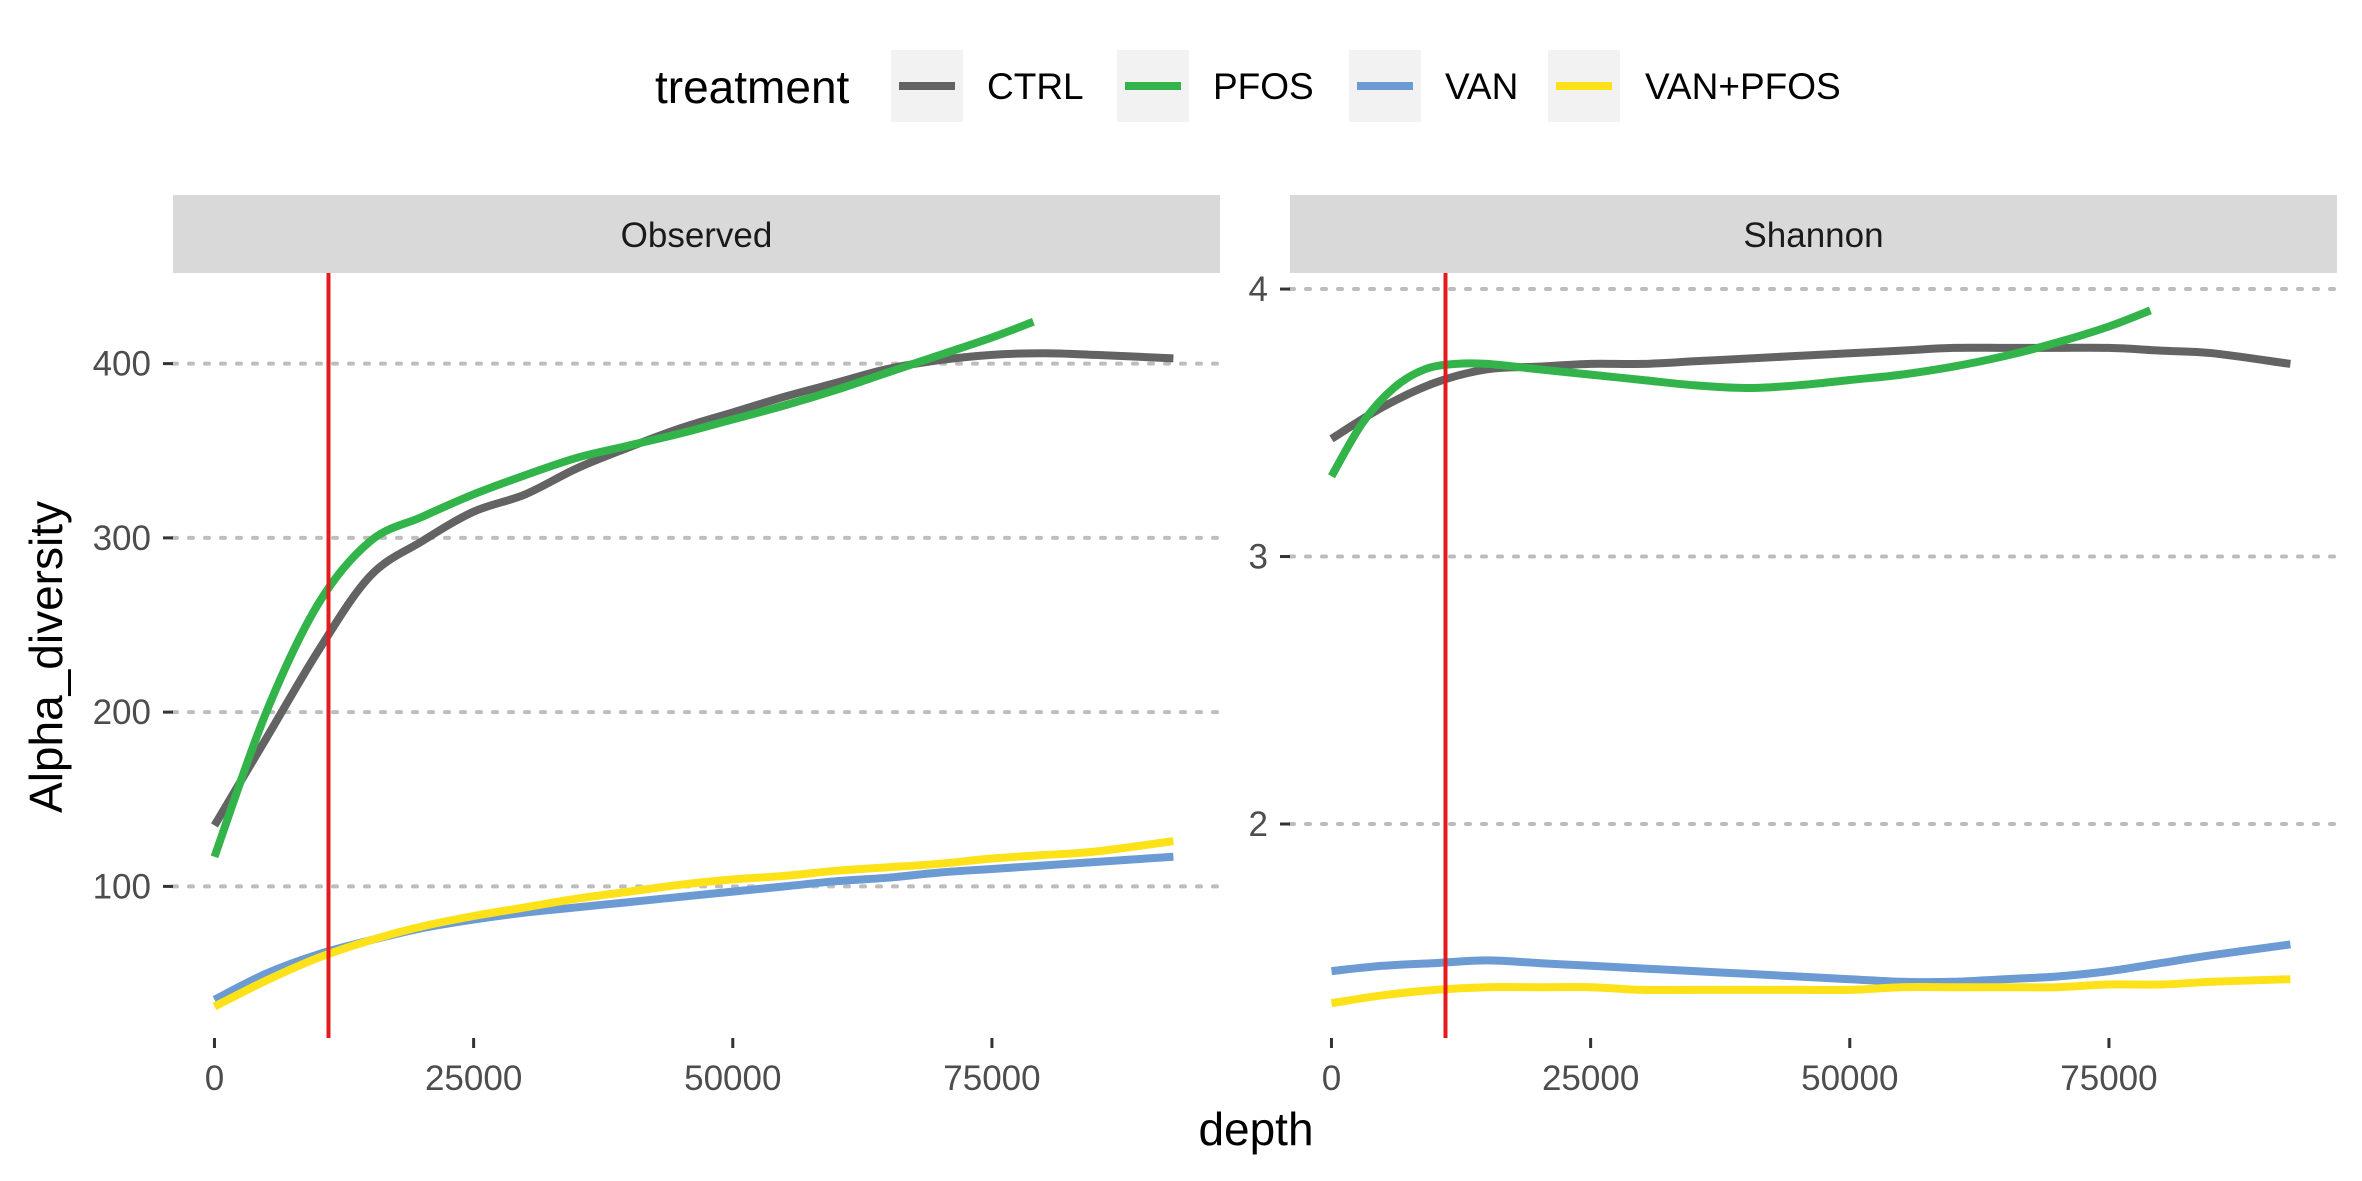 This screenshot has width=2362, height=1181. What do you see at coordinates (46, 657) in the screenshot?
I see `y-axis-title: Alpha_diversity` at bounding box center [46, 657].